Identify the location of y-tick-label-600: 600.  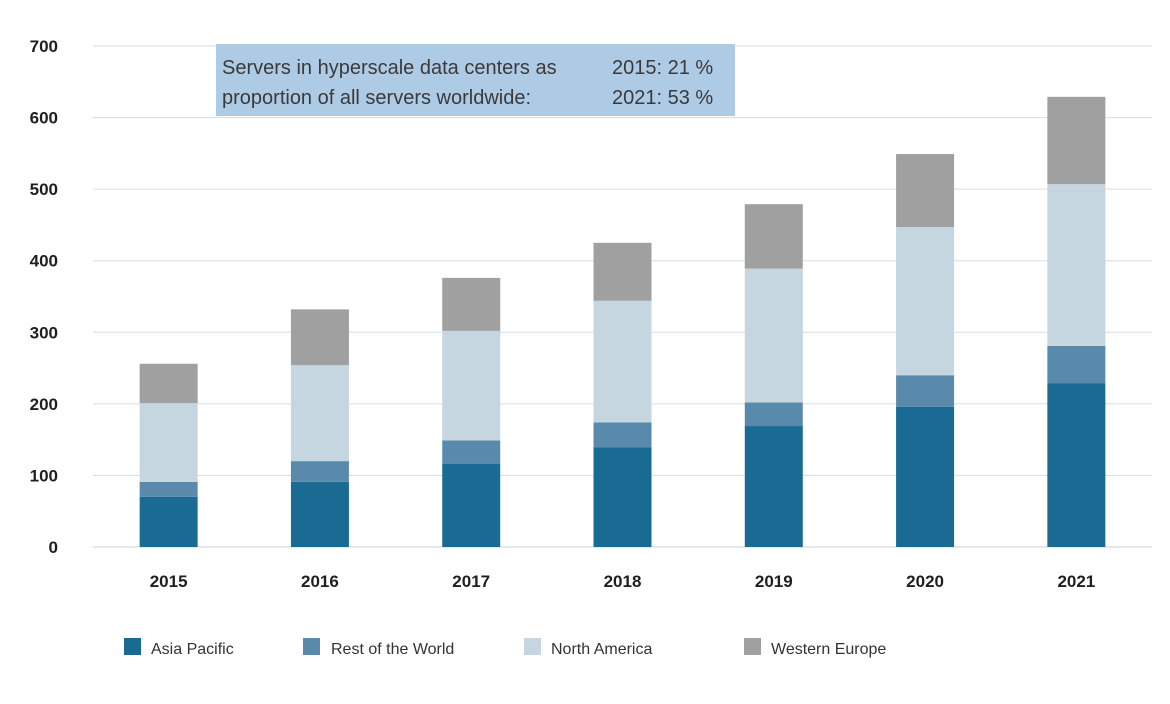
(44, 118).